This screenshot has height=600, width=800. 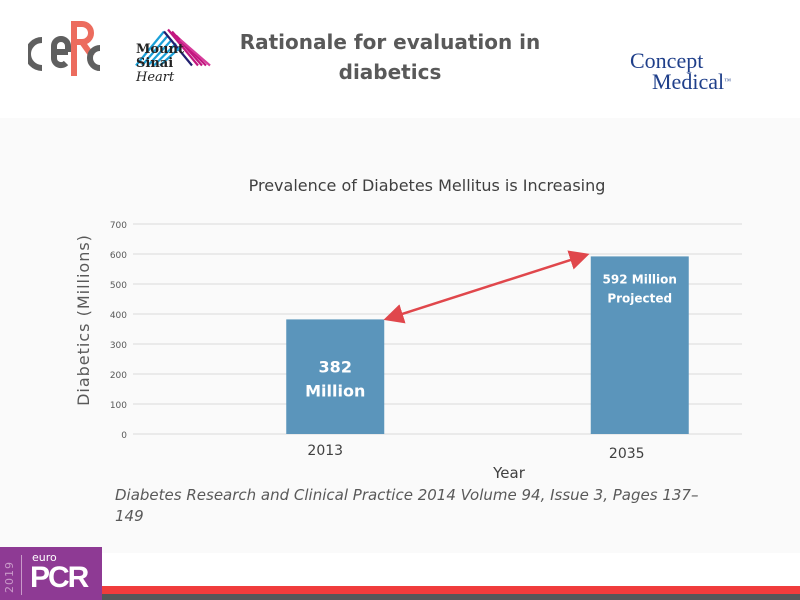 I want to click on europcr-separator, so click(x=21, y=575).